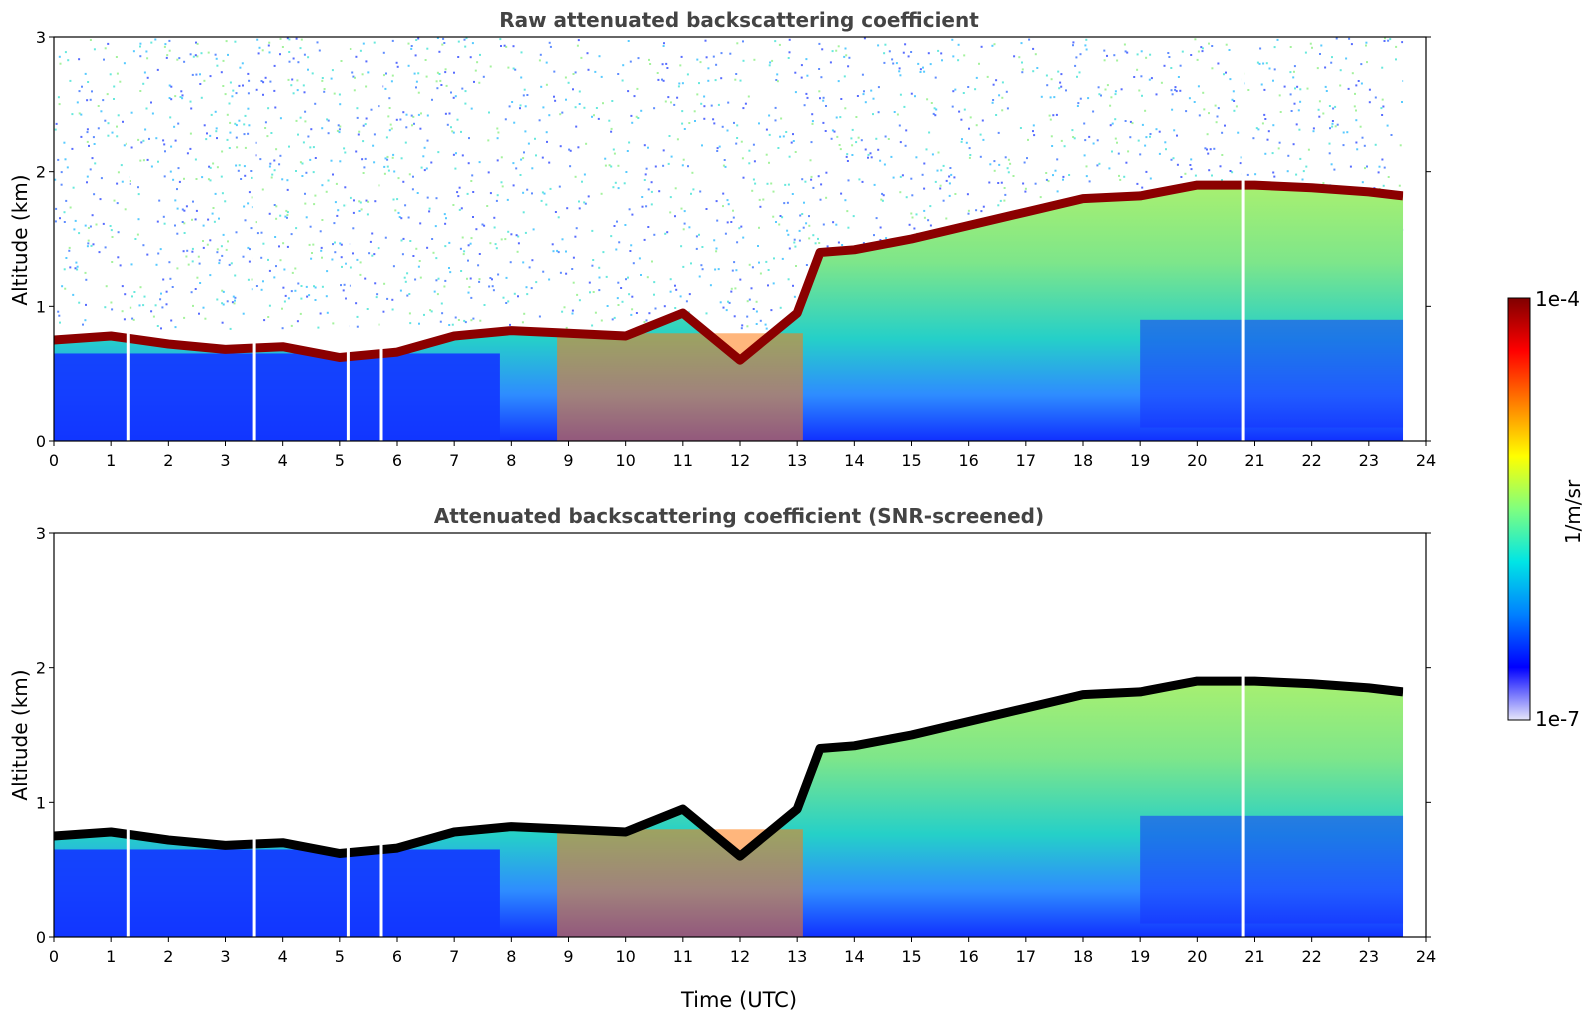 The width and height of the screenshot is (1595, 1020). What do you see at coordinates (41, 441) in the screenshot?
I see `raw-y-tick-label-0: 0` at bounding box center [41, 441].